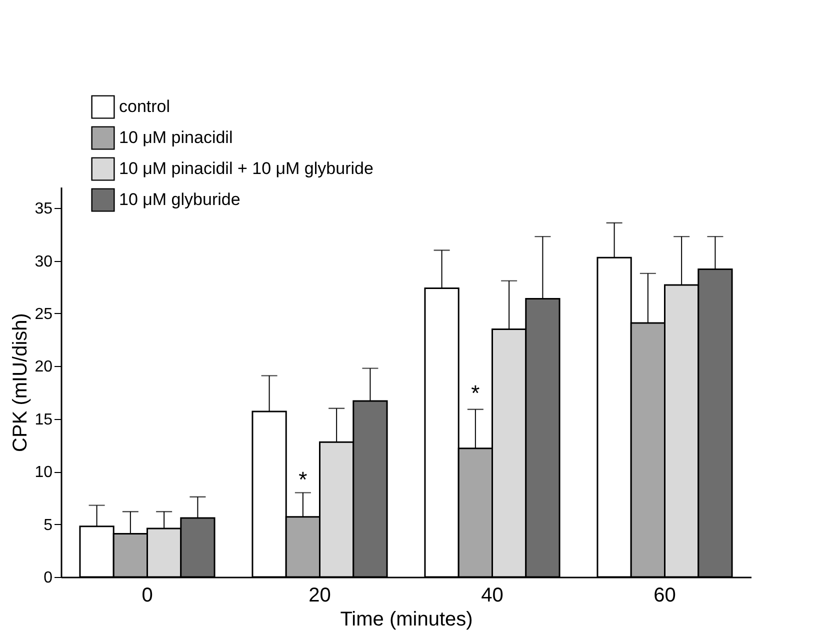 Image resolution: width=838 pixels, height=644 pixels. Describe the element at coordinates (48, 578) in the screenshot. I see `y-tick-label: 0` at that location.